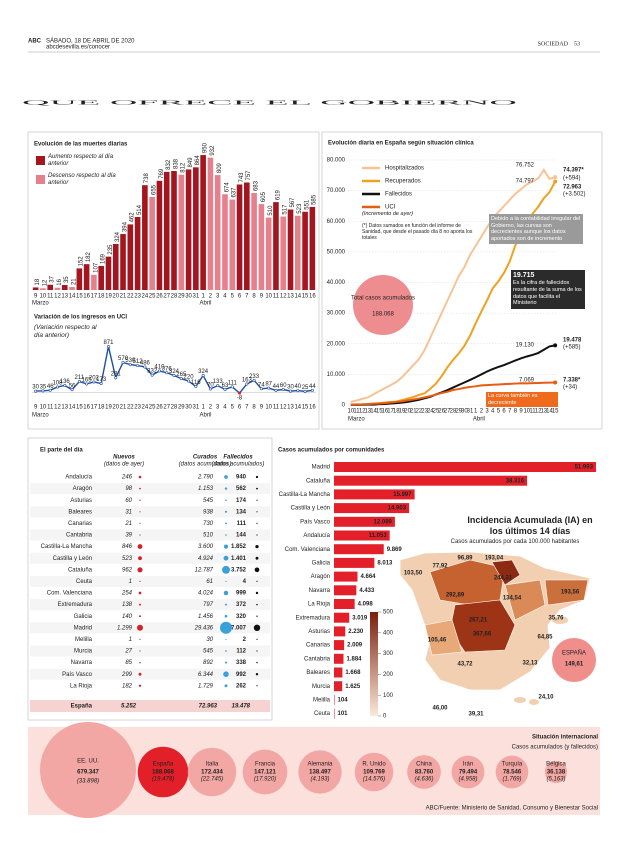 This screenshot has width=620, height=846. What do you see at coordinates (206, 559) in the screenshot?
I see `cell: 4.924` at bounding box center [206, 559].